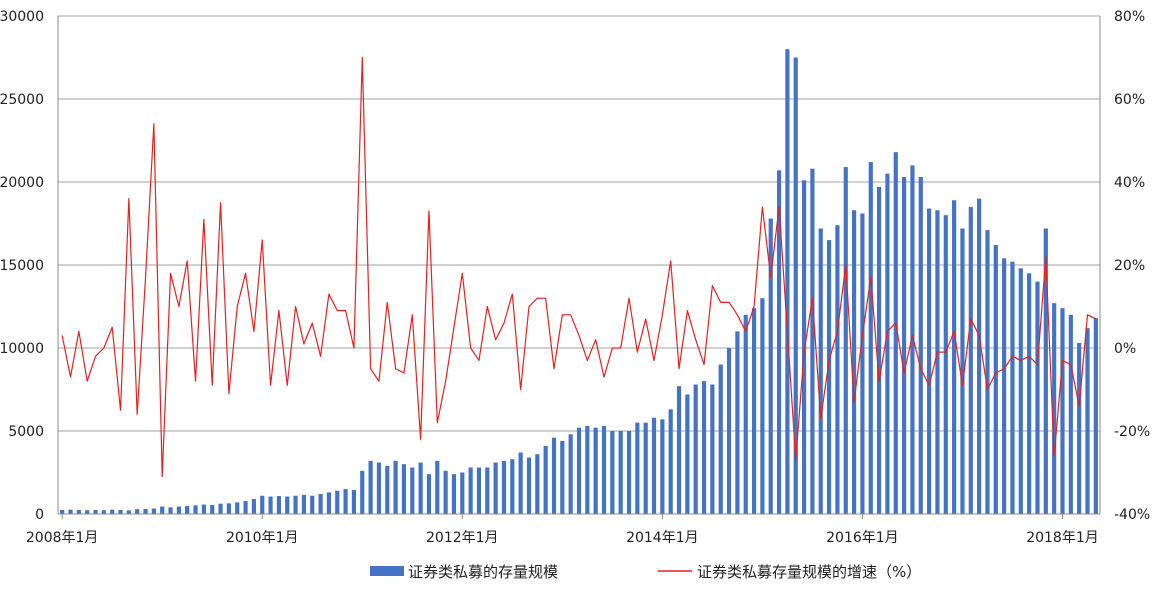 The height and width of the screenshot is (597, 1166). What do you see at coordinates (387, 571) in the screenshot?
I see `legend-swatch-bar` at bounding box center [387, 571].